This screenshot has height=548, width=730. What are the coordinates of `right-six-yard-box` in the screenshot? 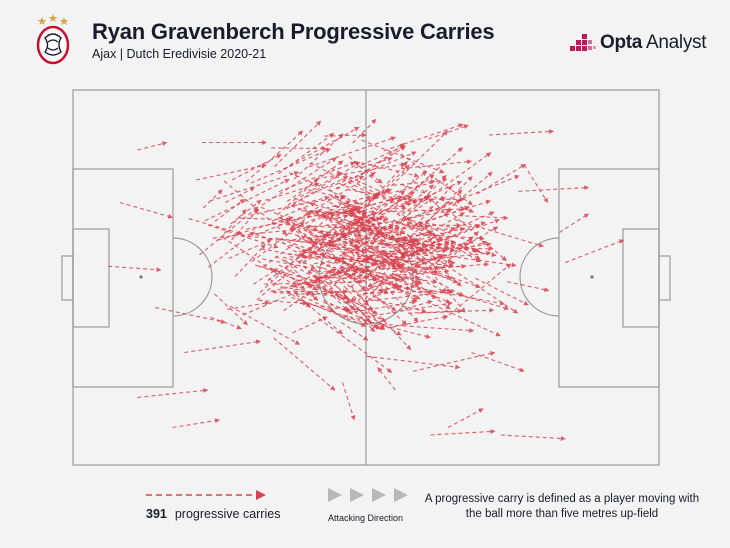 It's located at (641, 278).